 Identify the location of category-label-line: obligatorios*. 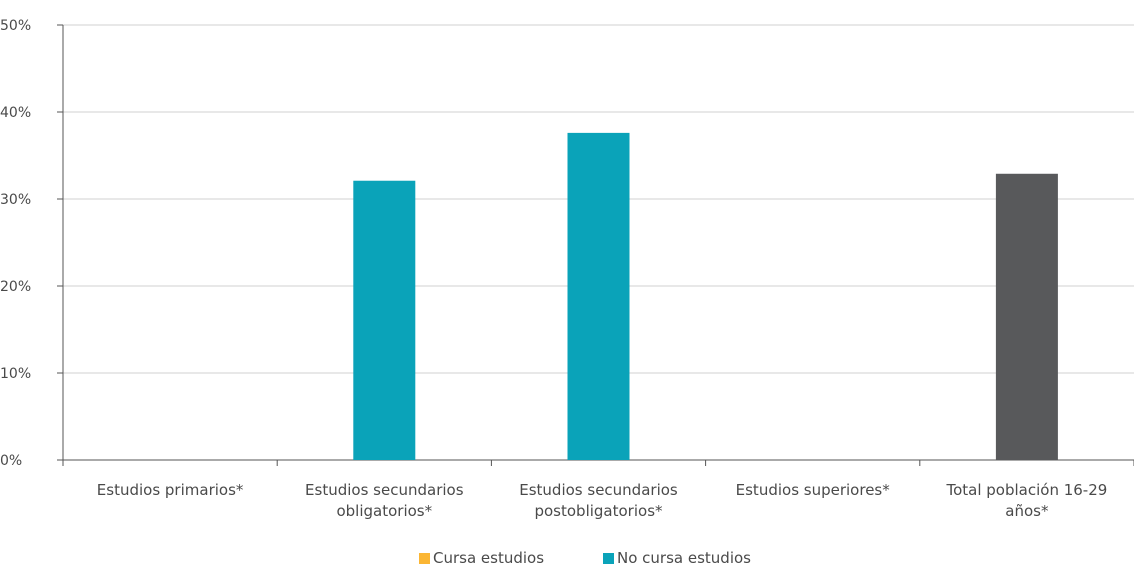
(384, 511).